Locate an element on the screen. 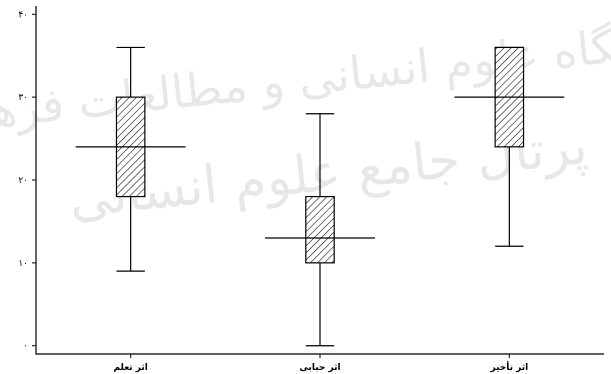 Image resolution: width=611 pixels, height=374 pixels. y-tick-label: ۲۰ is located at coordinates (23, 181).